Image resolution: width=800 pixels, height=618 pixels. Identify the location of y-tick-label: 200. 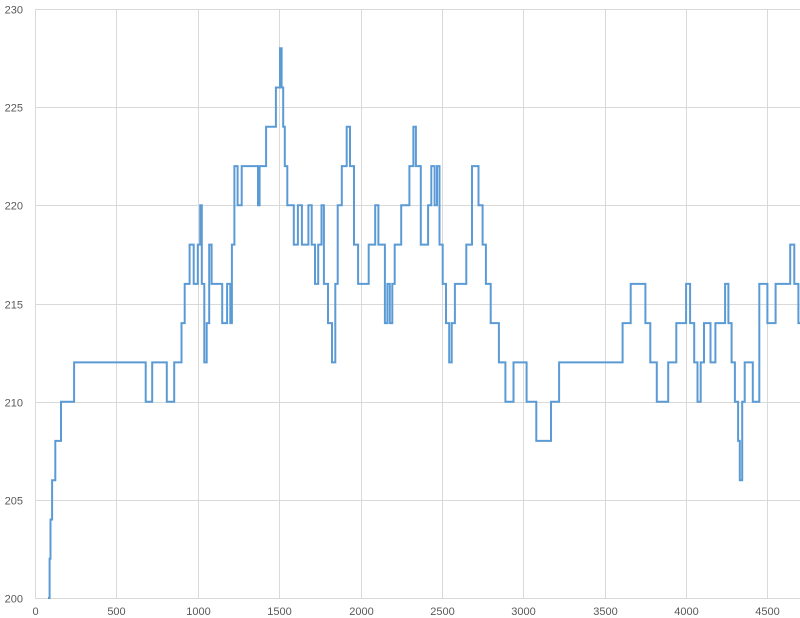
(14, 600).